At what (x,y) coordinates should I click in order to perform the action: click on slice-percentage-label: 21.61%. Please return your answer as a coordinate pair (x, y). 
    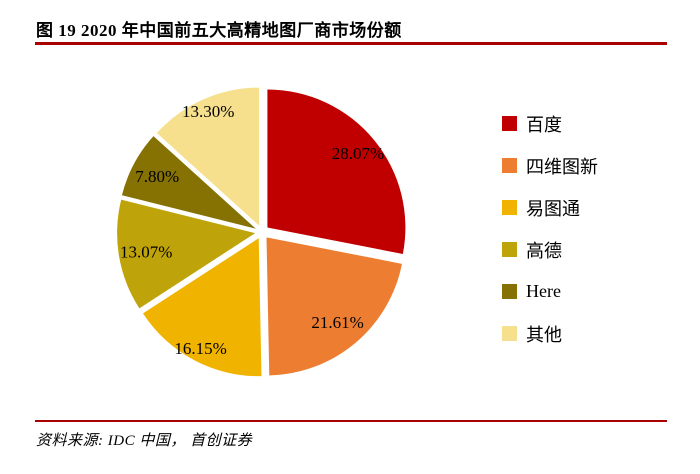
    Looking at the image, I should click on (337, 322).